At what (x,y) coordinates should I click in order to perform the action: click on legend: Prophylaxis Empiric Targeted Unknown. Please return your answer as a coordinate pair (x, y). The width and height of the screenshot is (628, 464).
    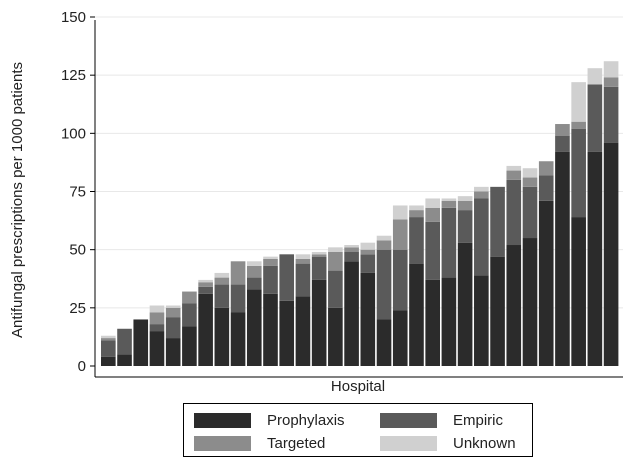
    Looking at the image, I should click on (358, 430).